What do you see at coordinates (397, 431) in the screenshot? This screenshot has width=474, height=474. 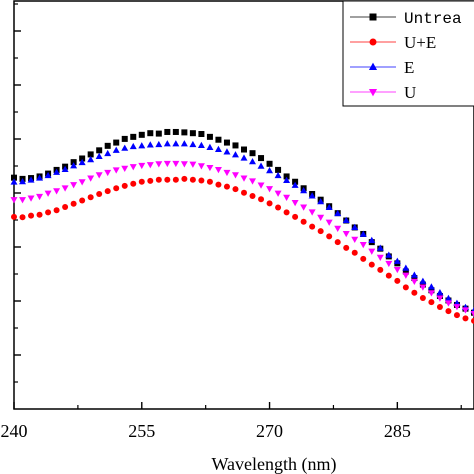 I see `x-tick-label: 285` at bounding box center [397, 431].